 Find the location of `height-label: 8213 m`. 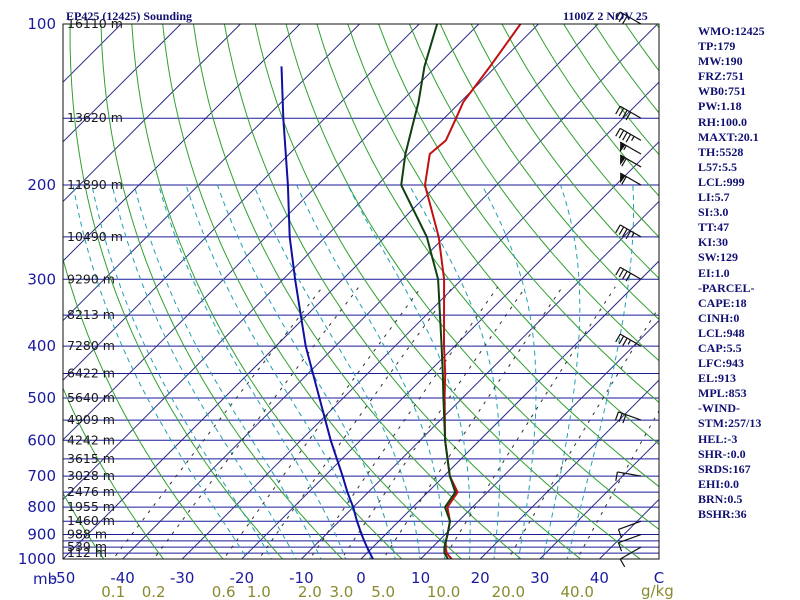

height-label: 8213 m is located at coordinates (91, 314).